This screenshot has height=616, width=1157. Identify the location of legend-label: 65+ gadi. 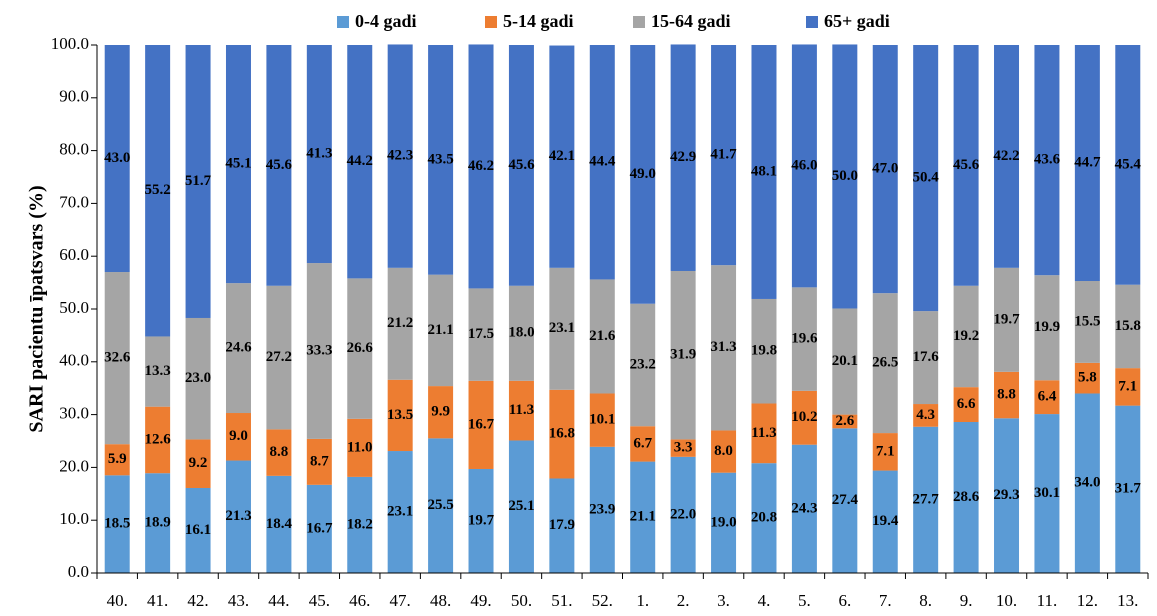
(857, 21).